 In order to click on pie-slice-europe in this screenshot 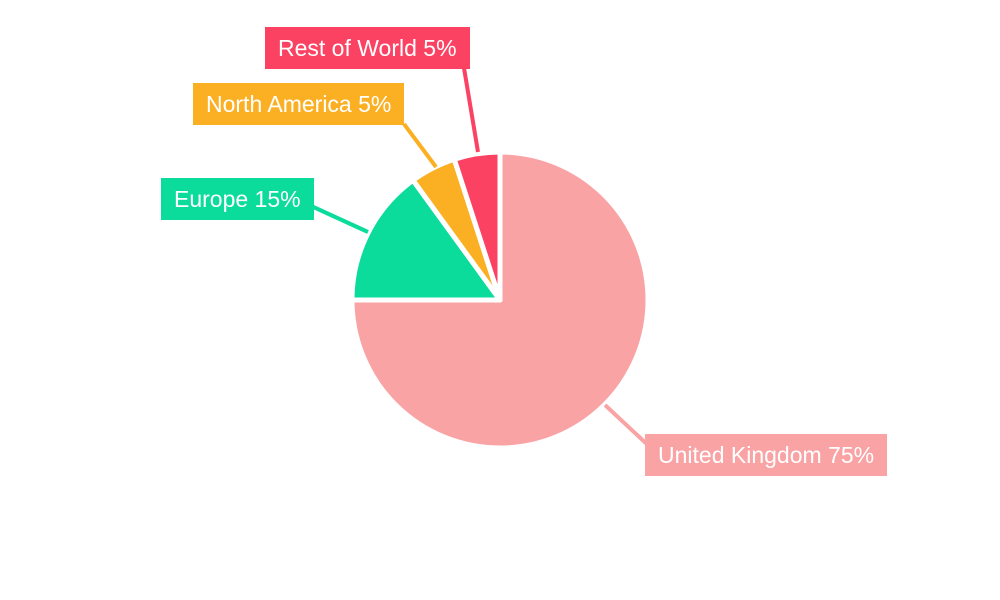, I will do `click(426, 240)`.